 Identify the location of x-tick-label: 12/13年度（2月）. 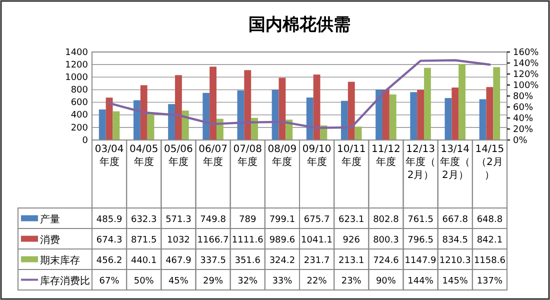
(421, 162).